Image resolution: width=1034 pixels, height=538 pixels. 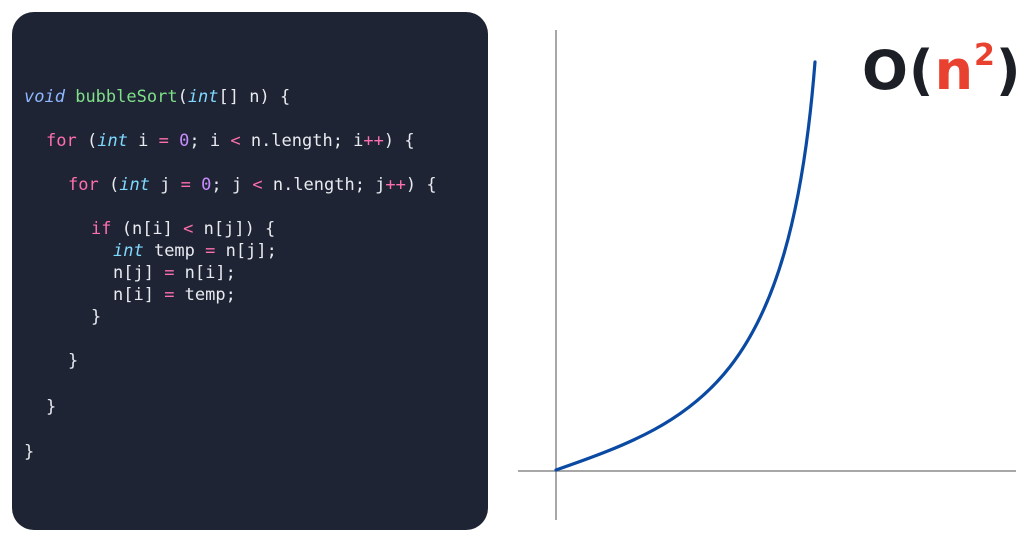 What do you see at coordinates (174, 273) in the screenshot?
I see `code-line-swap-j: n[j] = n[i];` at bounding box center [174, 273].